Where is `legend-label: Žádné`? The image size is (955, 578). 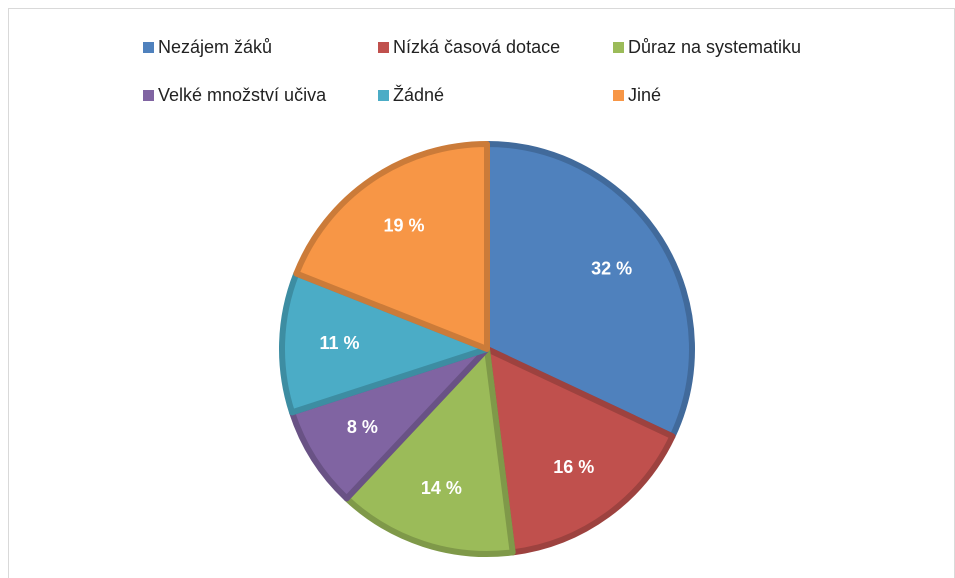
legend-label: Žádné is located at coordinates (418, 95).